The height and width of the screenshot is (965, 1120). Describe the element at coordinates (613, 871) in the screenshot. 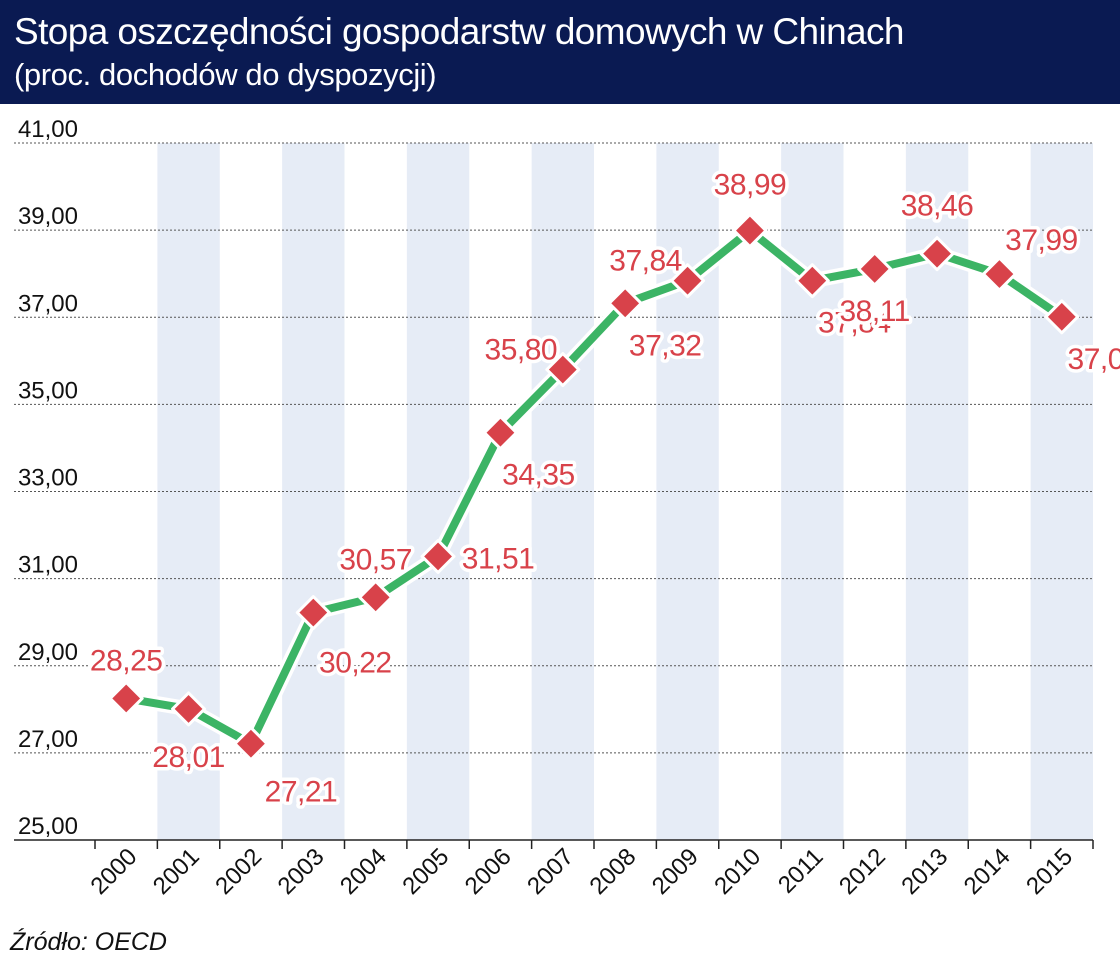

I see `x-tick-label: 2008` at that location.